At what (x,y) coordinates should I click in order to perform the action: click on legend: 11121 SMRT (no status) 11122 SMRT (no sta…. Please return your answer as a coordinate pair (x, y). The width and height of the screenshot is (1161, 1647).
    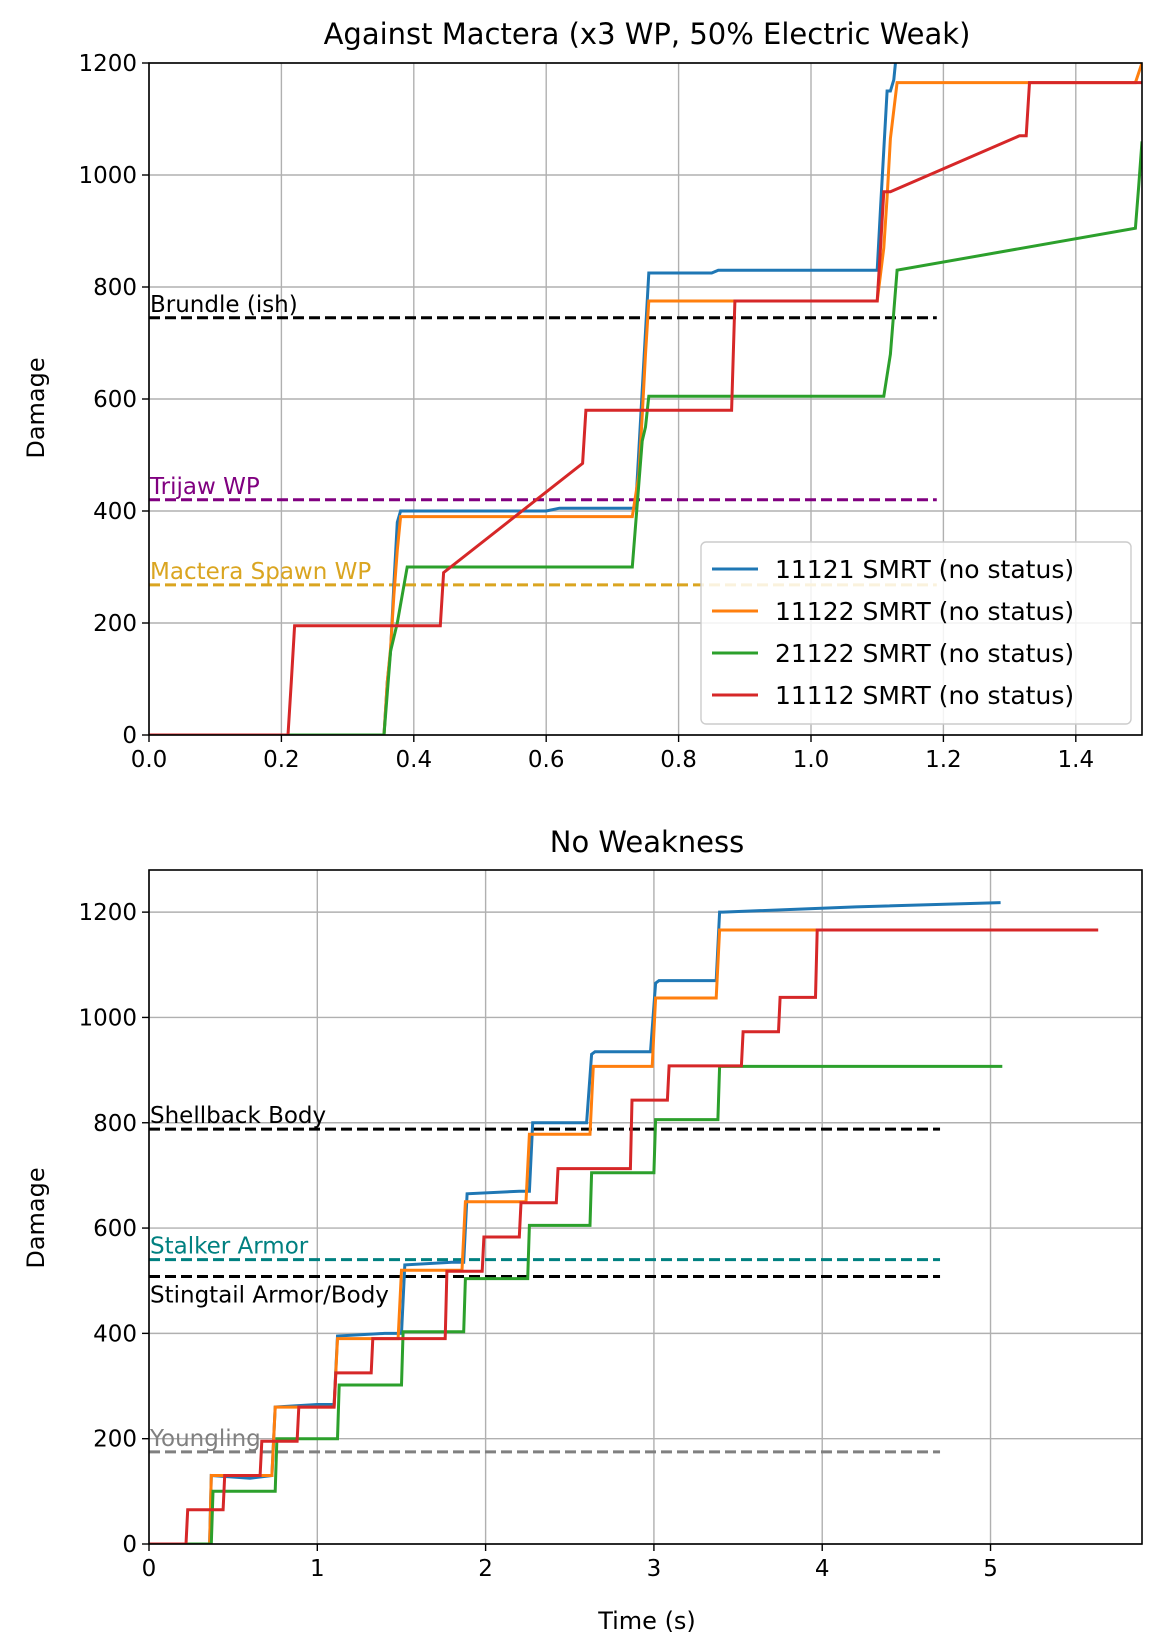
    Looking at the image, I should click on (916, 633).